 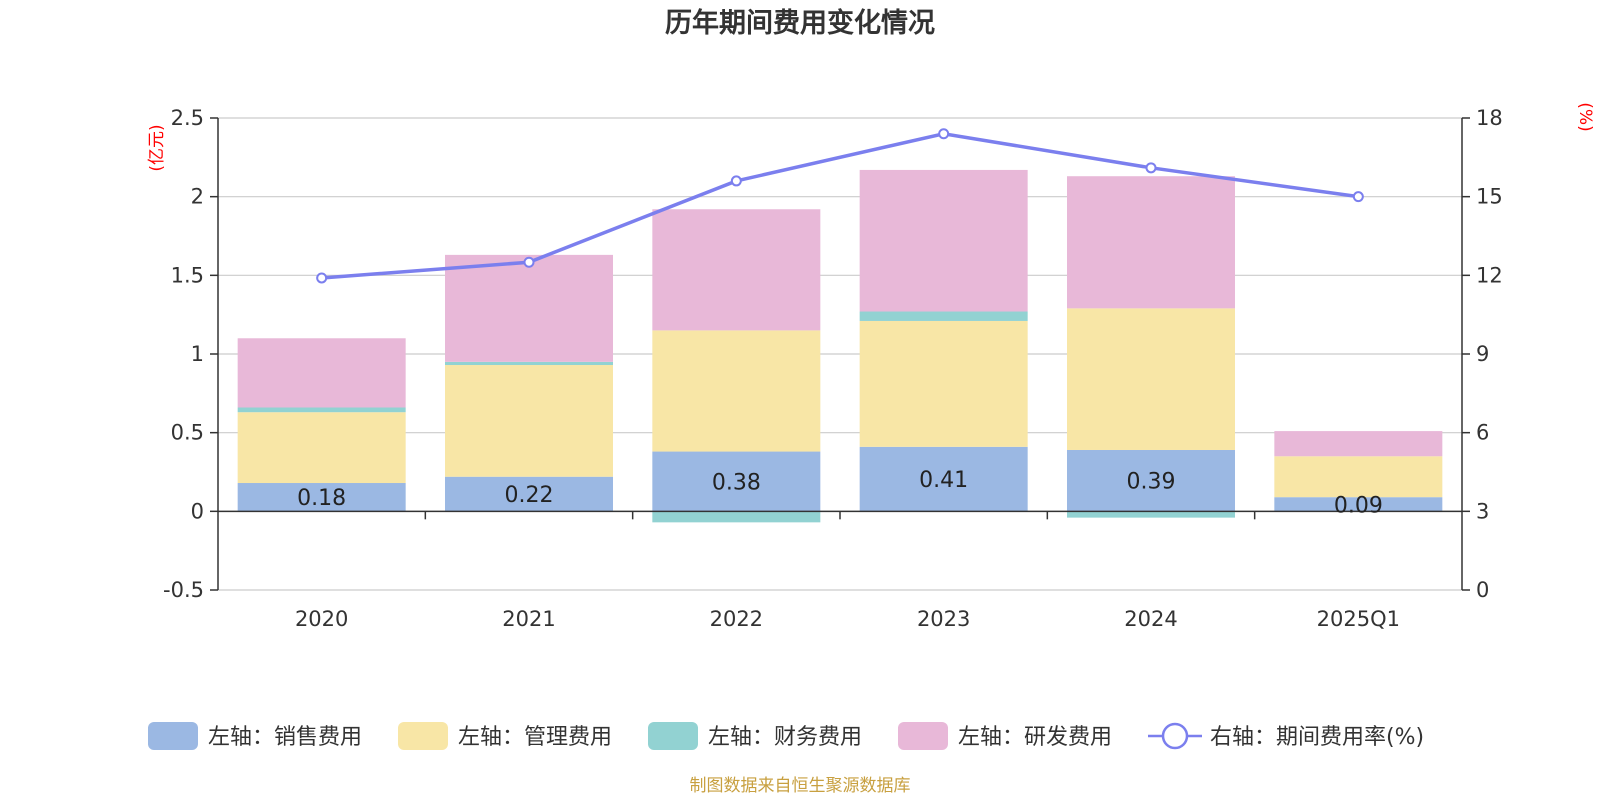 I want to click on rate-point-2023, so click(x=944, y=134).